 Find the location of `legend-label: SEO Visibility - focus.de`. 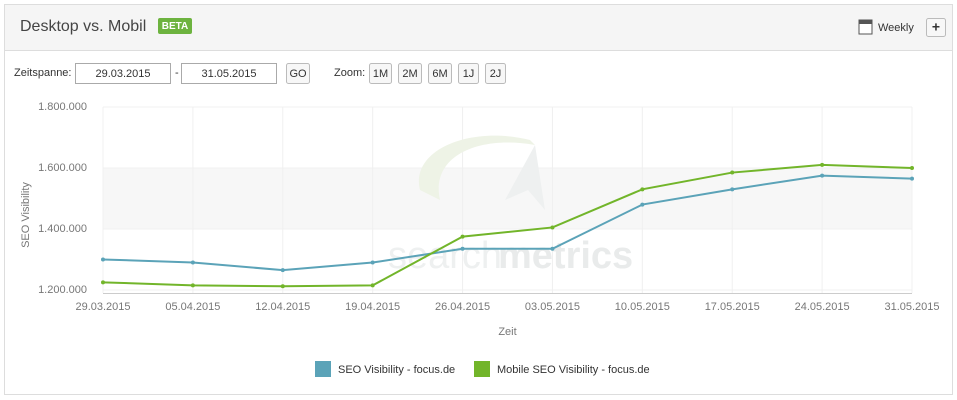

legend-label: SEO Visibility - focus.de is located at coordinates (396, 370).